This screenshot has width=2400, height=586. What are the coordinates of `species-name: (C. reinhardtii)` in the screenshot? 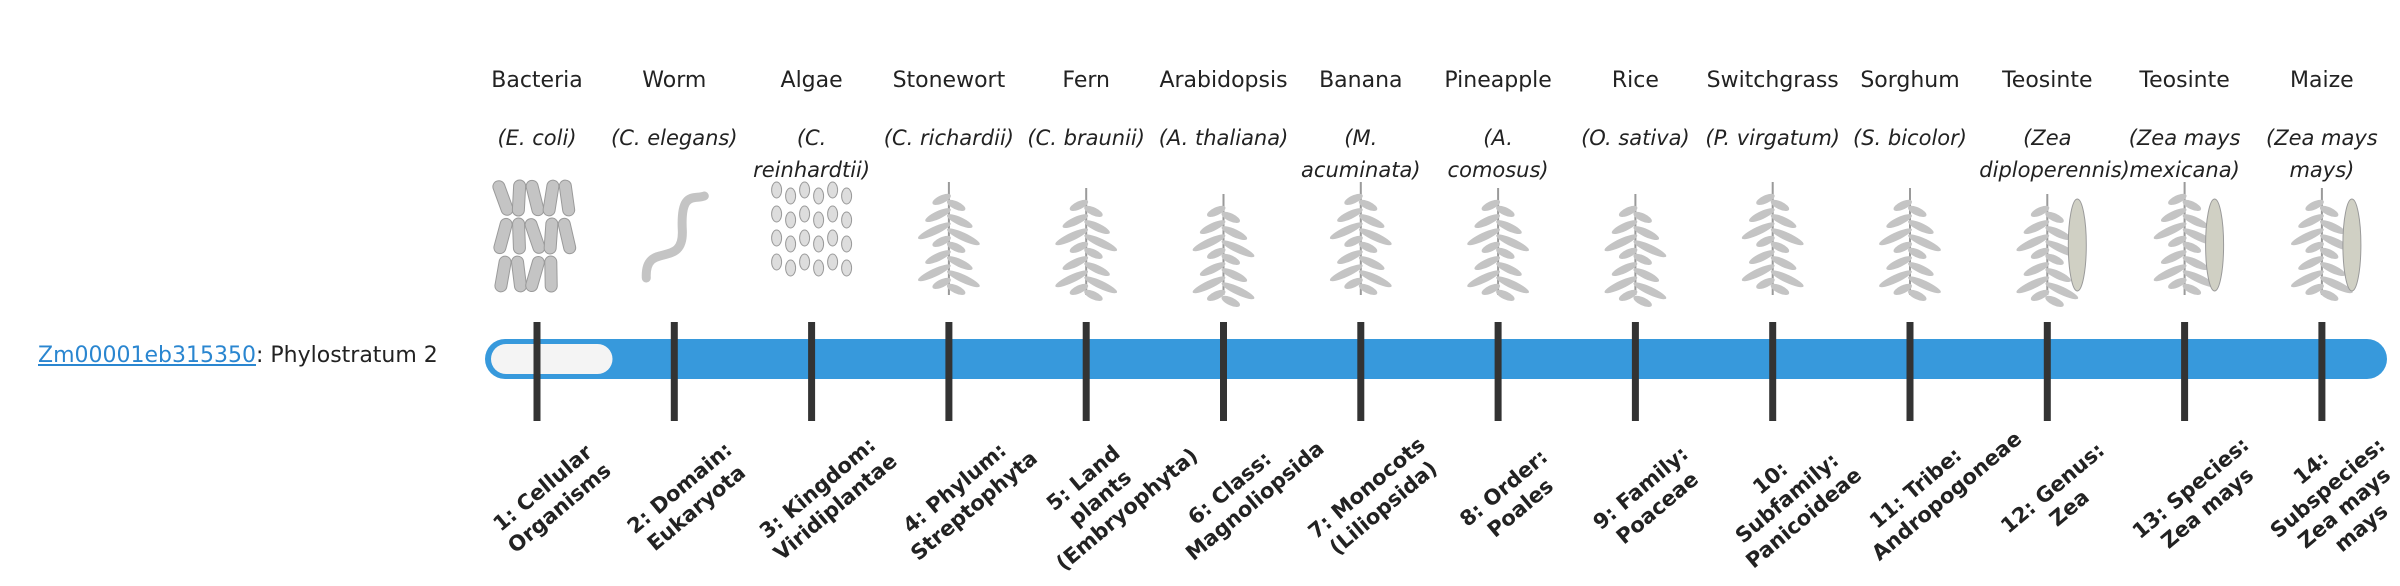 It's located at (812, 154).